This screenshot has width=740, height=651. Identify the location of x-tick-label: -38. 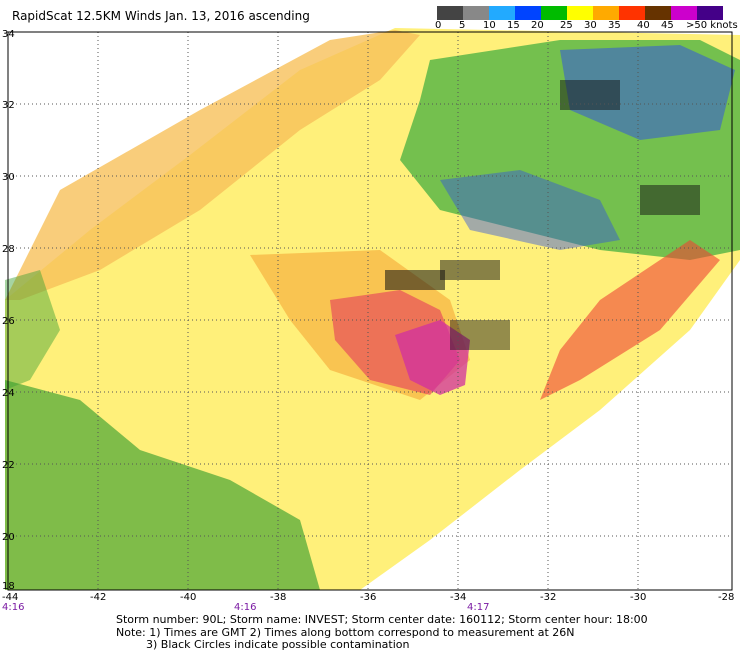
(278, 597).